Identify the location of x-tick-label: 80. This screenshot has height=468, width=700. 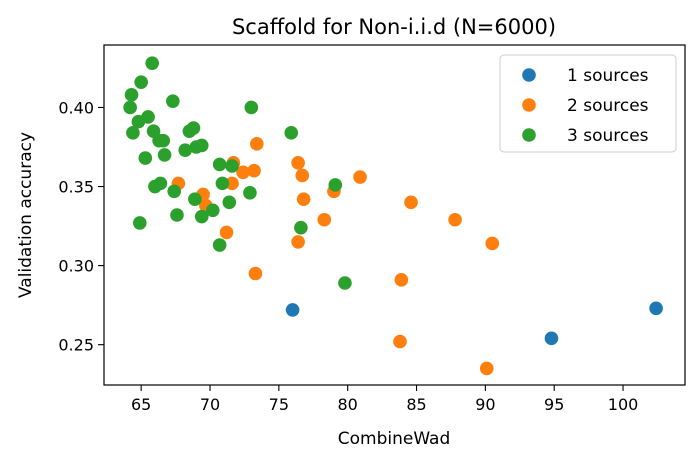
(348, 404).